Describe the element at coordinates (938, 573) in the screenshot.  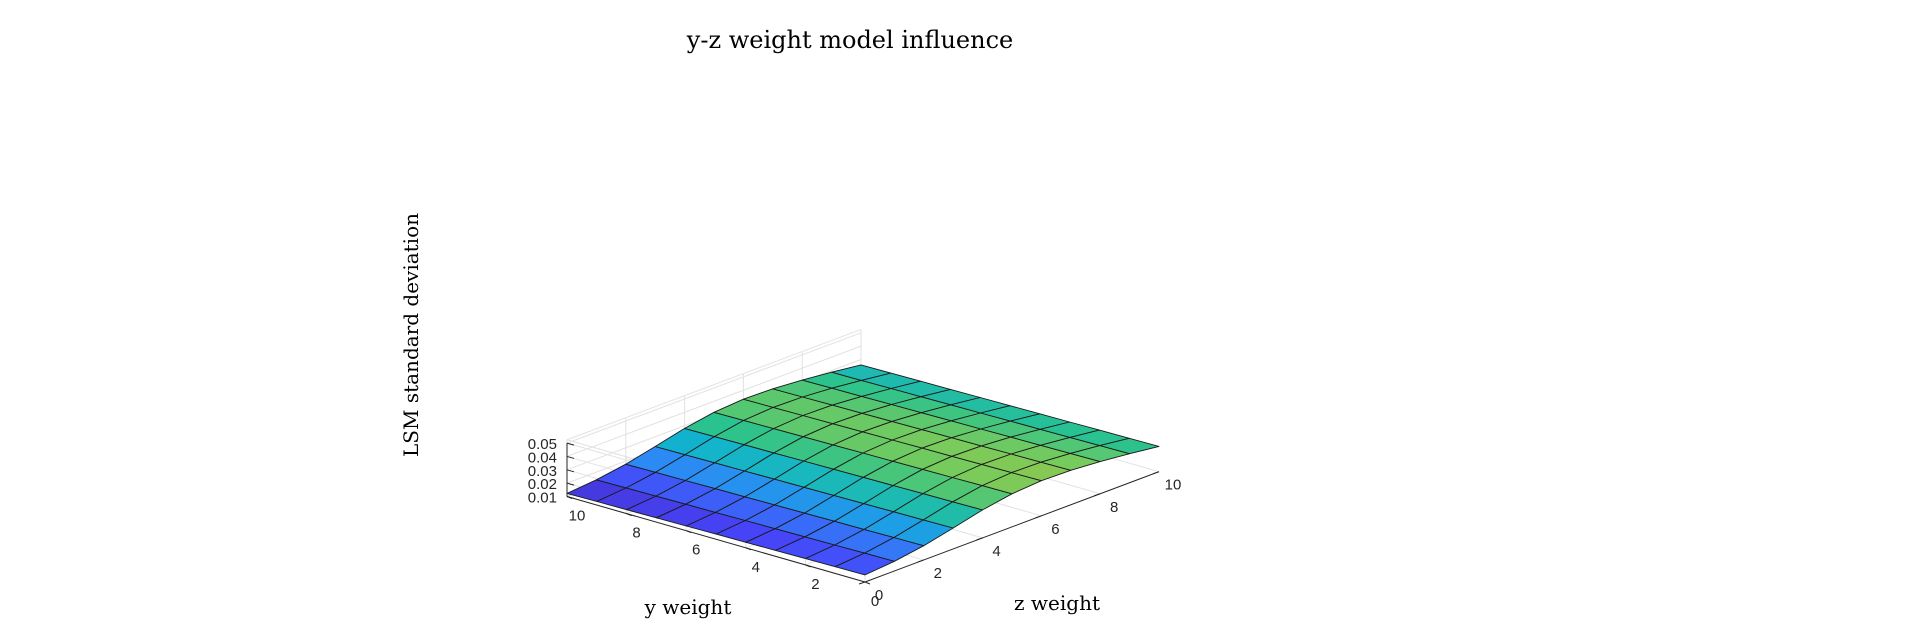
I see `z-weight-tick-label: 2` at that location.